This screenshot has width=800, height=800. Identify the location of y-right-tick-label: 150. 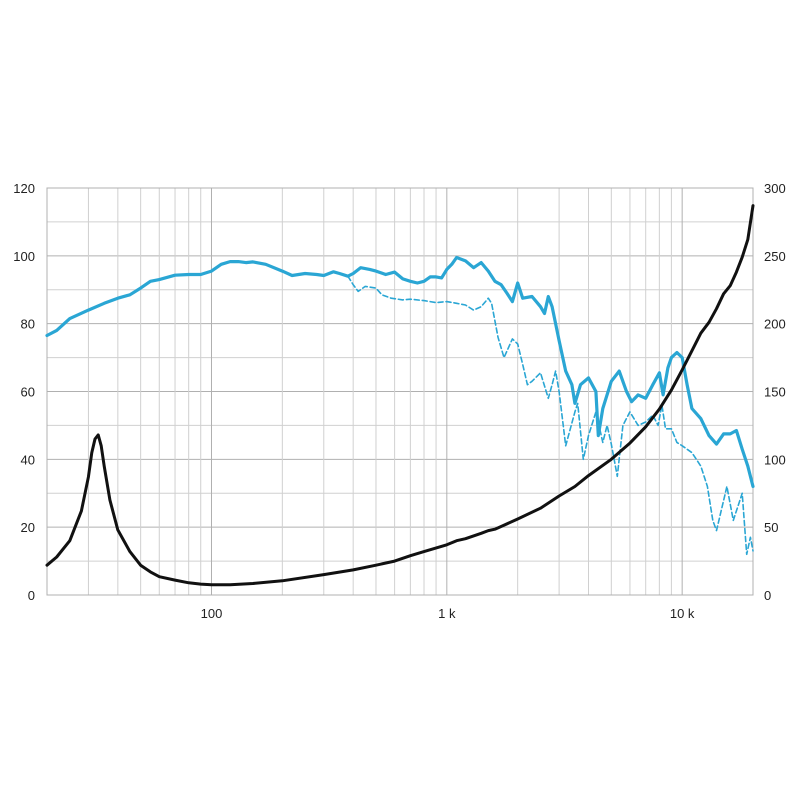
(775, 392).